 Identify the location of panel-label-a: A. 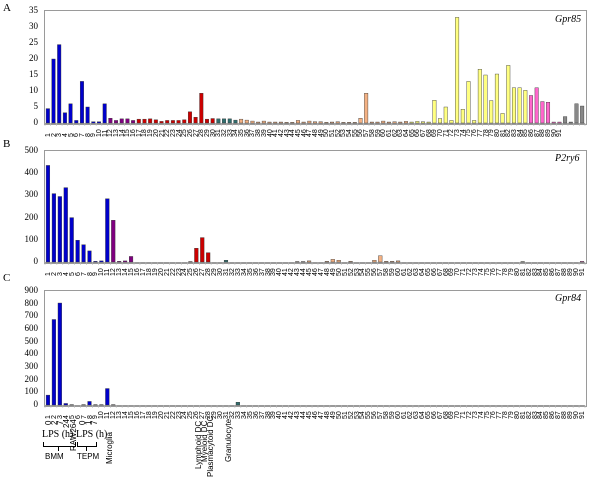
(7, 8).